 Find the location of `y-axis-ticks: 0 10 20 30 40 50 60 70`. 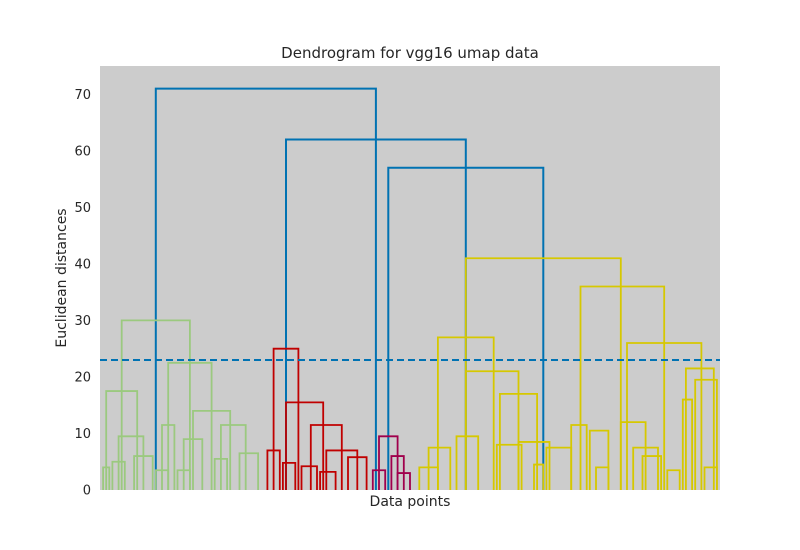

y-axis-ticks: 0 10 20 30 40 50 60 70 is located at coordinates (82, 293).